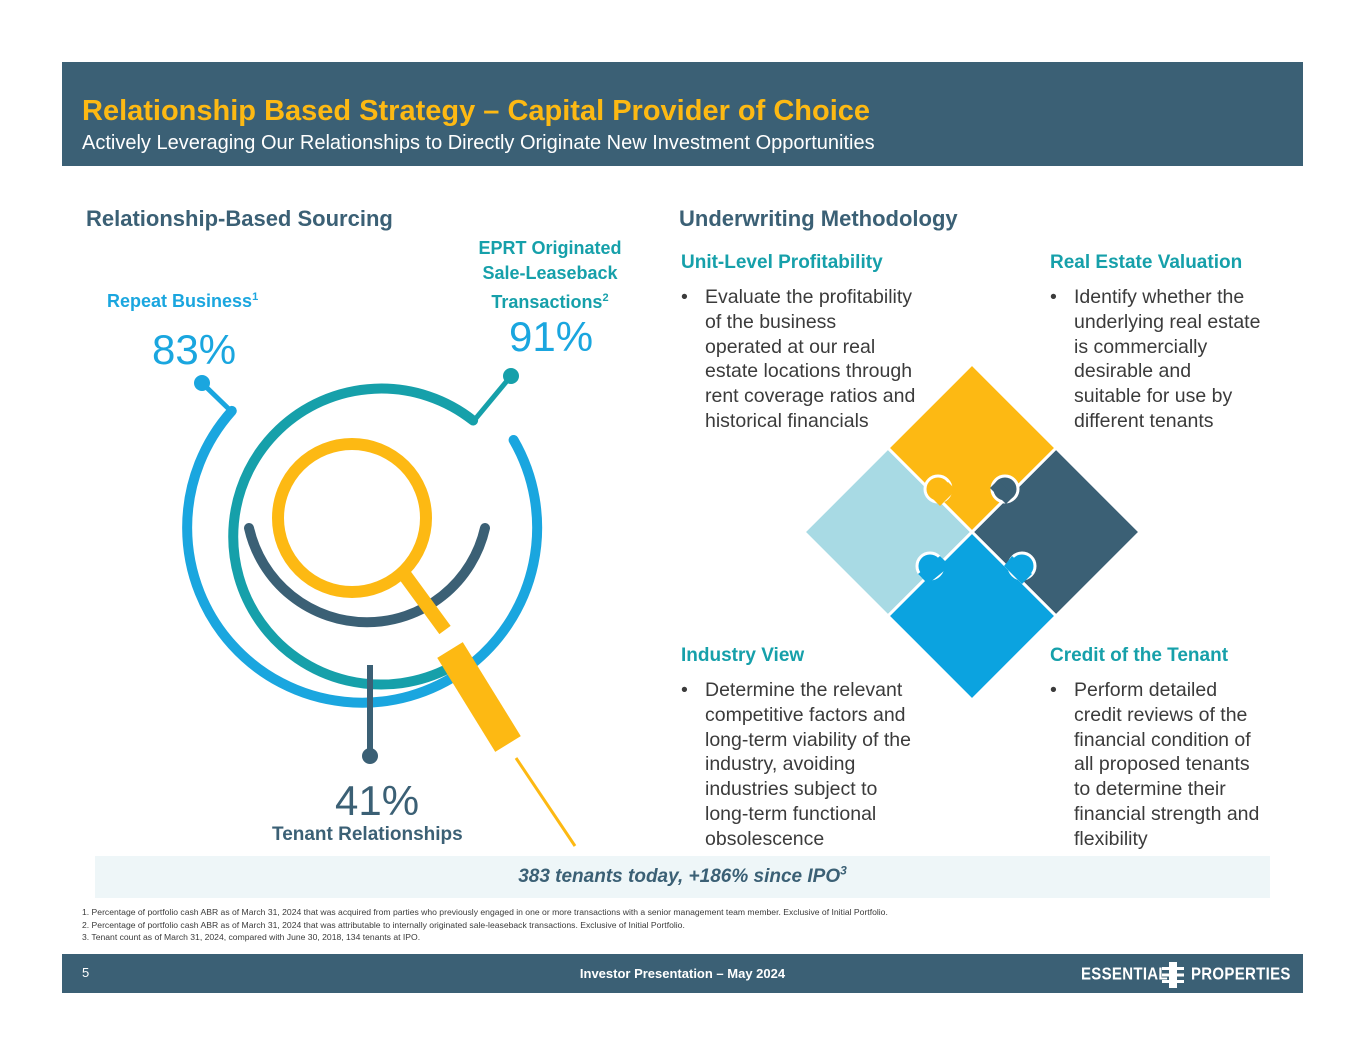 The image size is (1365, 1055). What do you see at coordinates (86, 972) in the screenshot?
I see `page-number: 5` at bounding box center [86, 972].